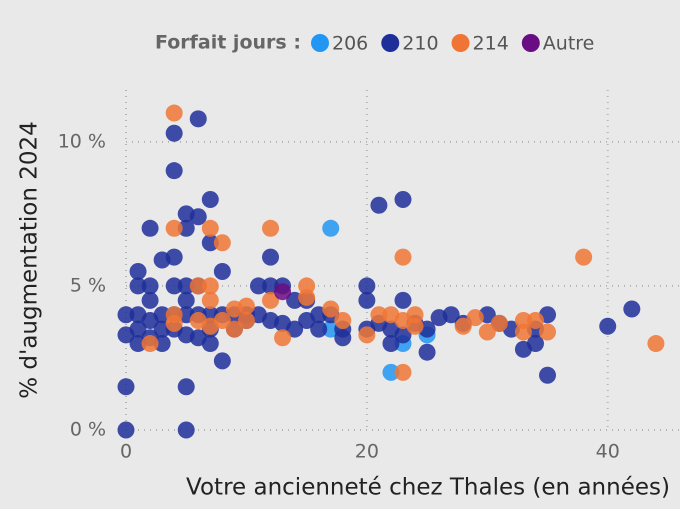  What do you see at coordinates (428, 488) in the screenshot?
I see `x-axis-title: Votre ancienneté chez Thales (en années)` at bounding box center [428, 488].